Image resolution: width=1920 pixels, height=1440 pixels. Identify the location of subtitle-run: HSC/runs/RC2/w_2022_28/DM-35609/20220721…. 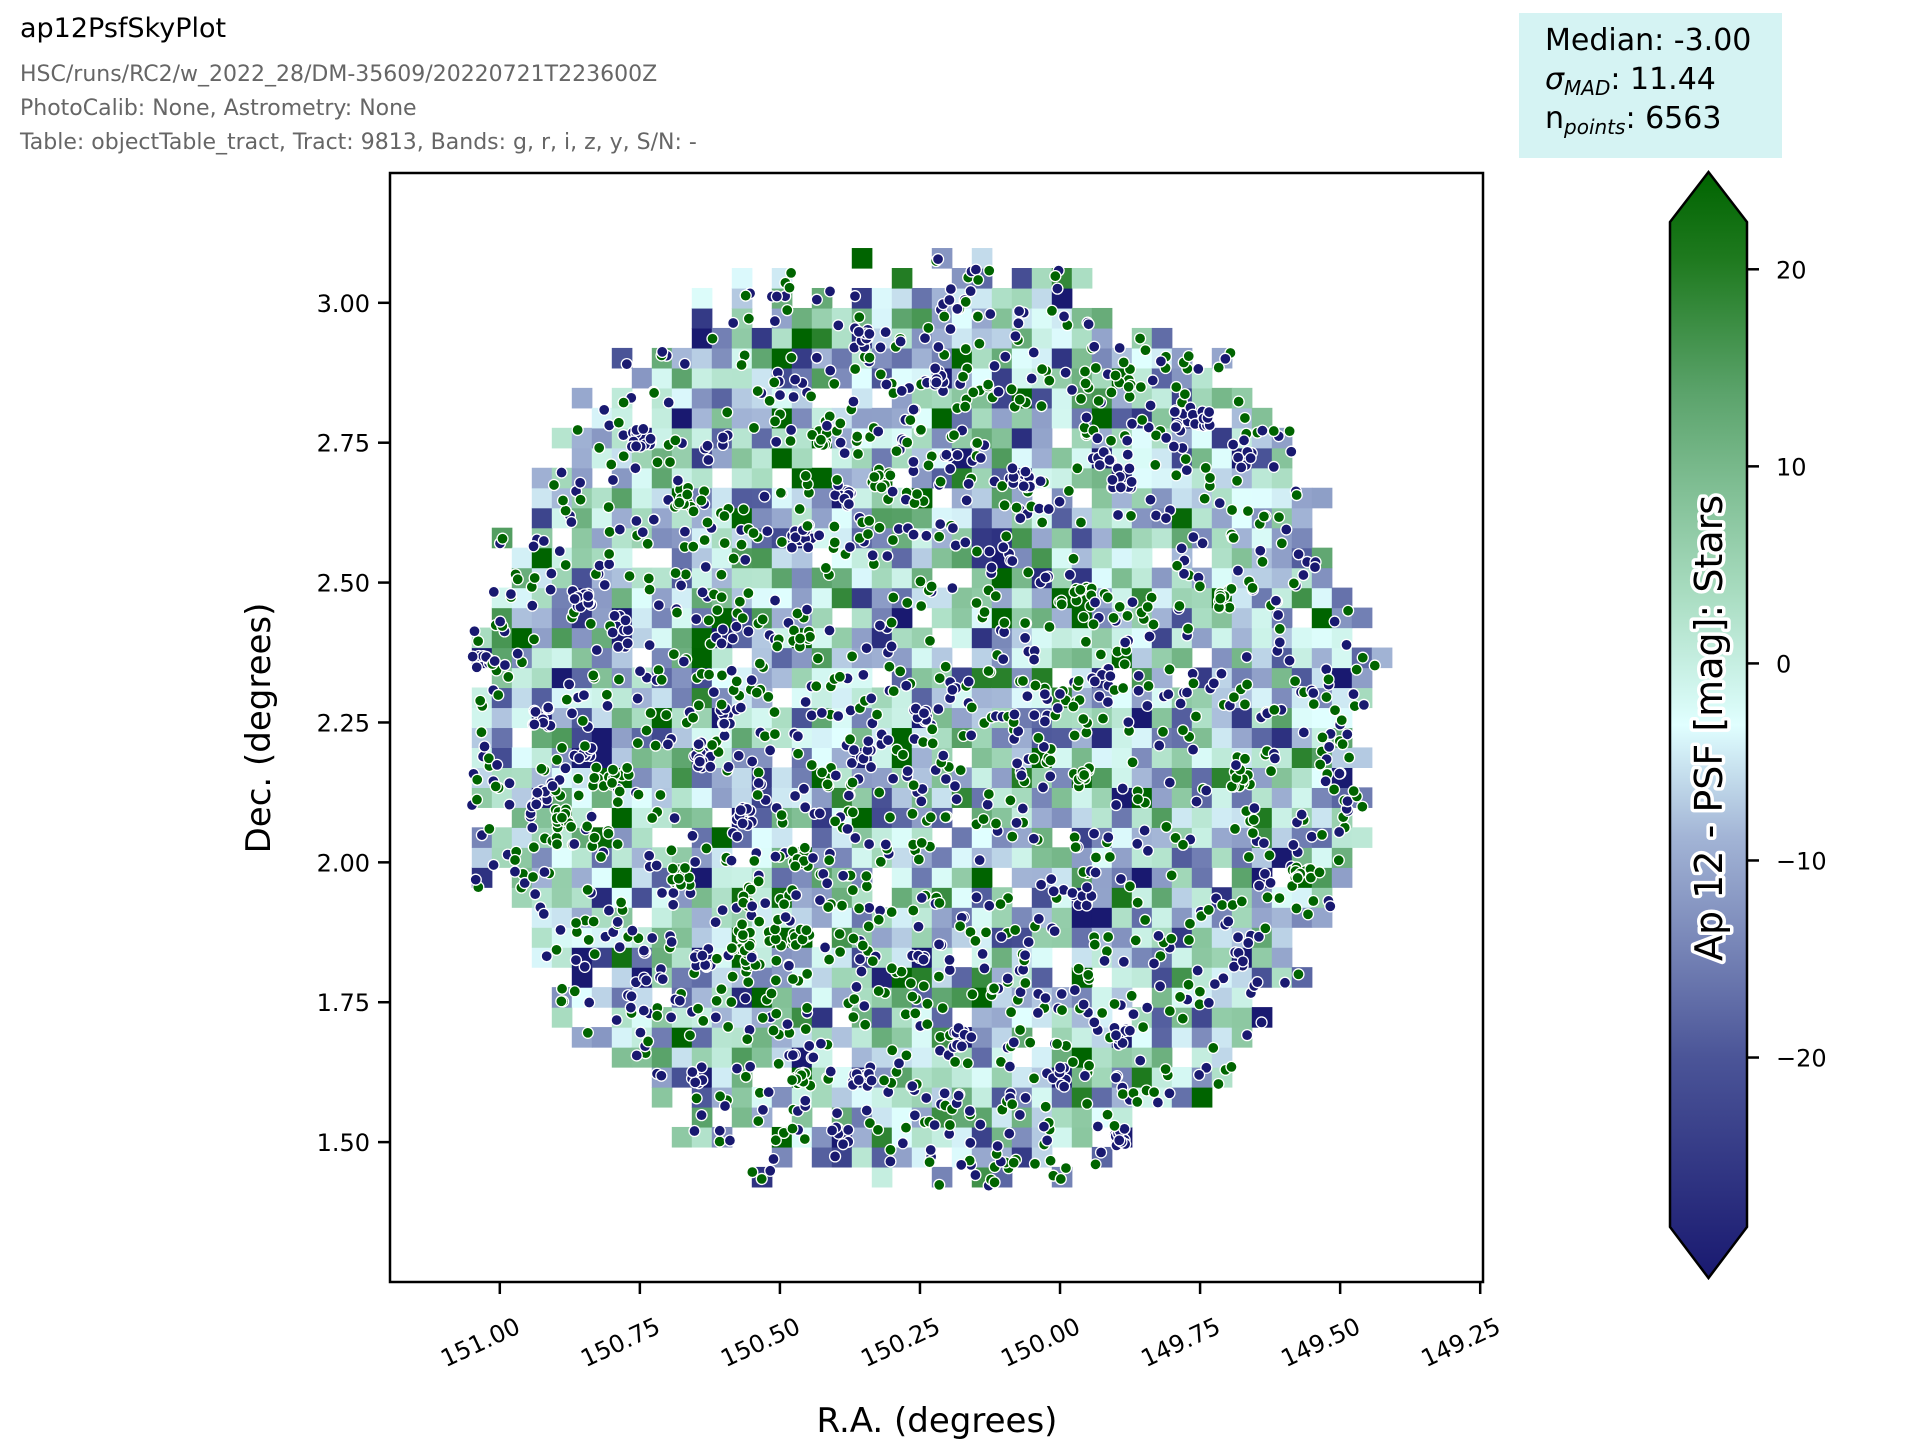
(338, 74).